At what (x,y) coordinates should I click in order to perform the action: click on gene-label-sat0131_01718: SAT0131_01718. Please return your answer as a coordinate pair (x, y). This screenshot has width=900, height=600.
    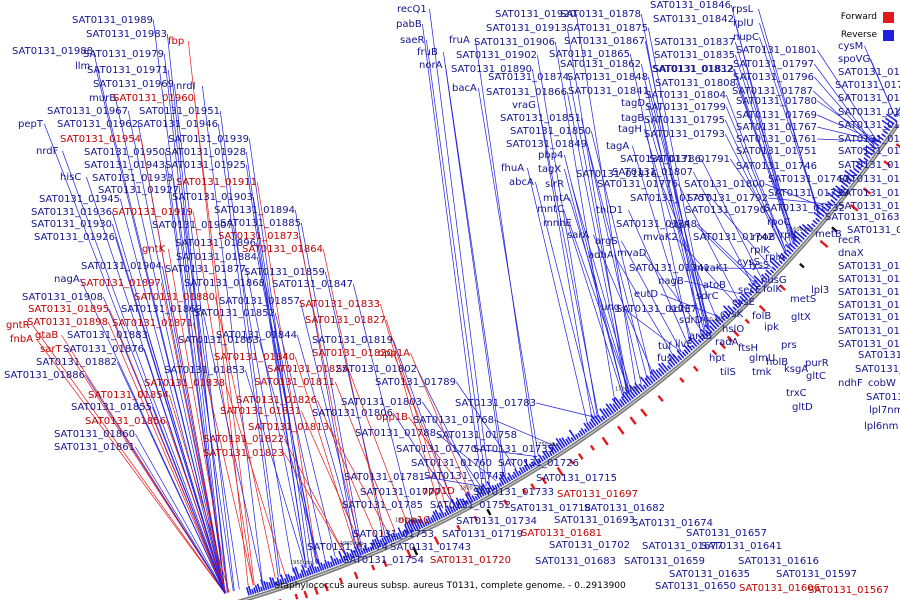
    Looking at the image, I should click on (550, 508).